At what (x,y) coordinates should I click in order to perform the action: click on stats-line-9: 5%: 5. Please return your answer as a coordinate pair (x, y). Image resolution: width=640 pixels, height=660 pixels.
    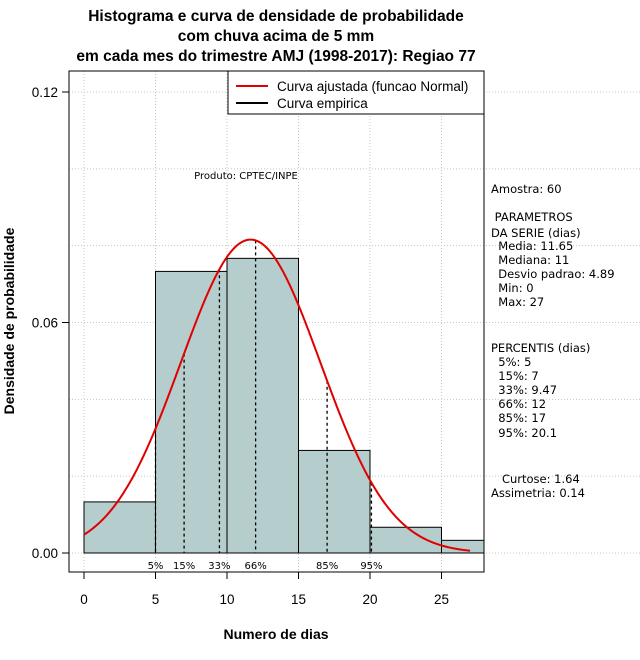
    Looking at the image, I should click on (511, 362).